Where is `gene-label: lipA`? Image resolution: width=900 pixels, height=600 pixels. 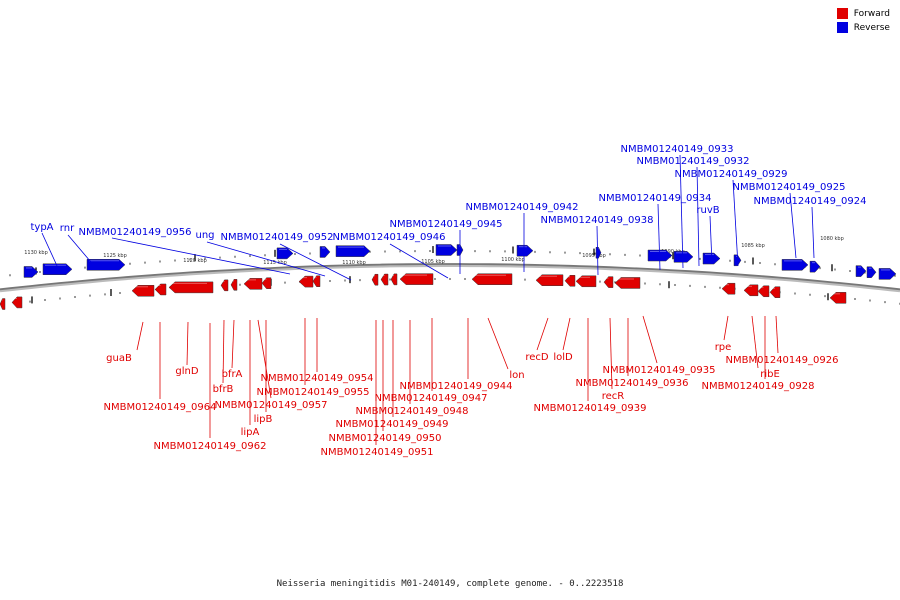
gene-label: lipA is located at coordinates (250, 432).